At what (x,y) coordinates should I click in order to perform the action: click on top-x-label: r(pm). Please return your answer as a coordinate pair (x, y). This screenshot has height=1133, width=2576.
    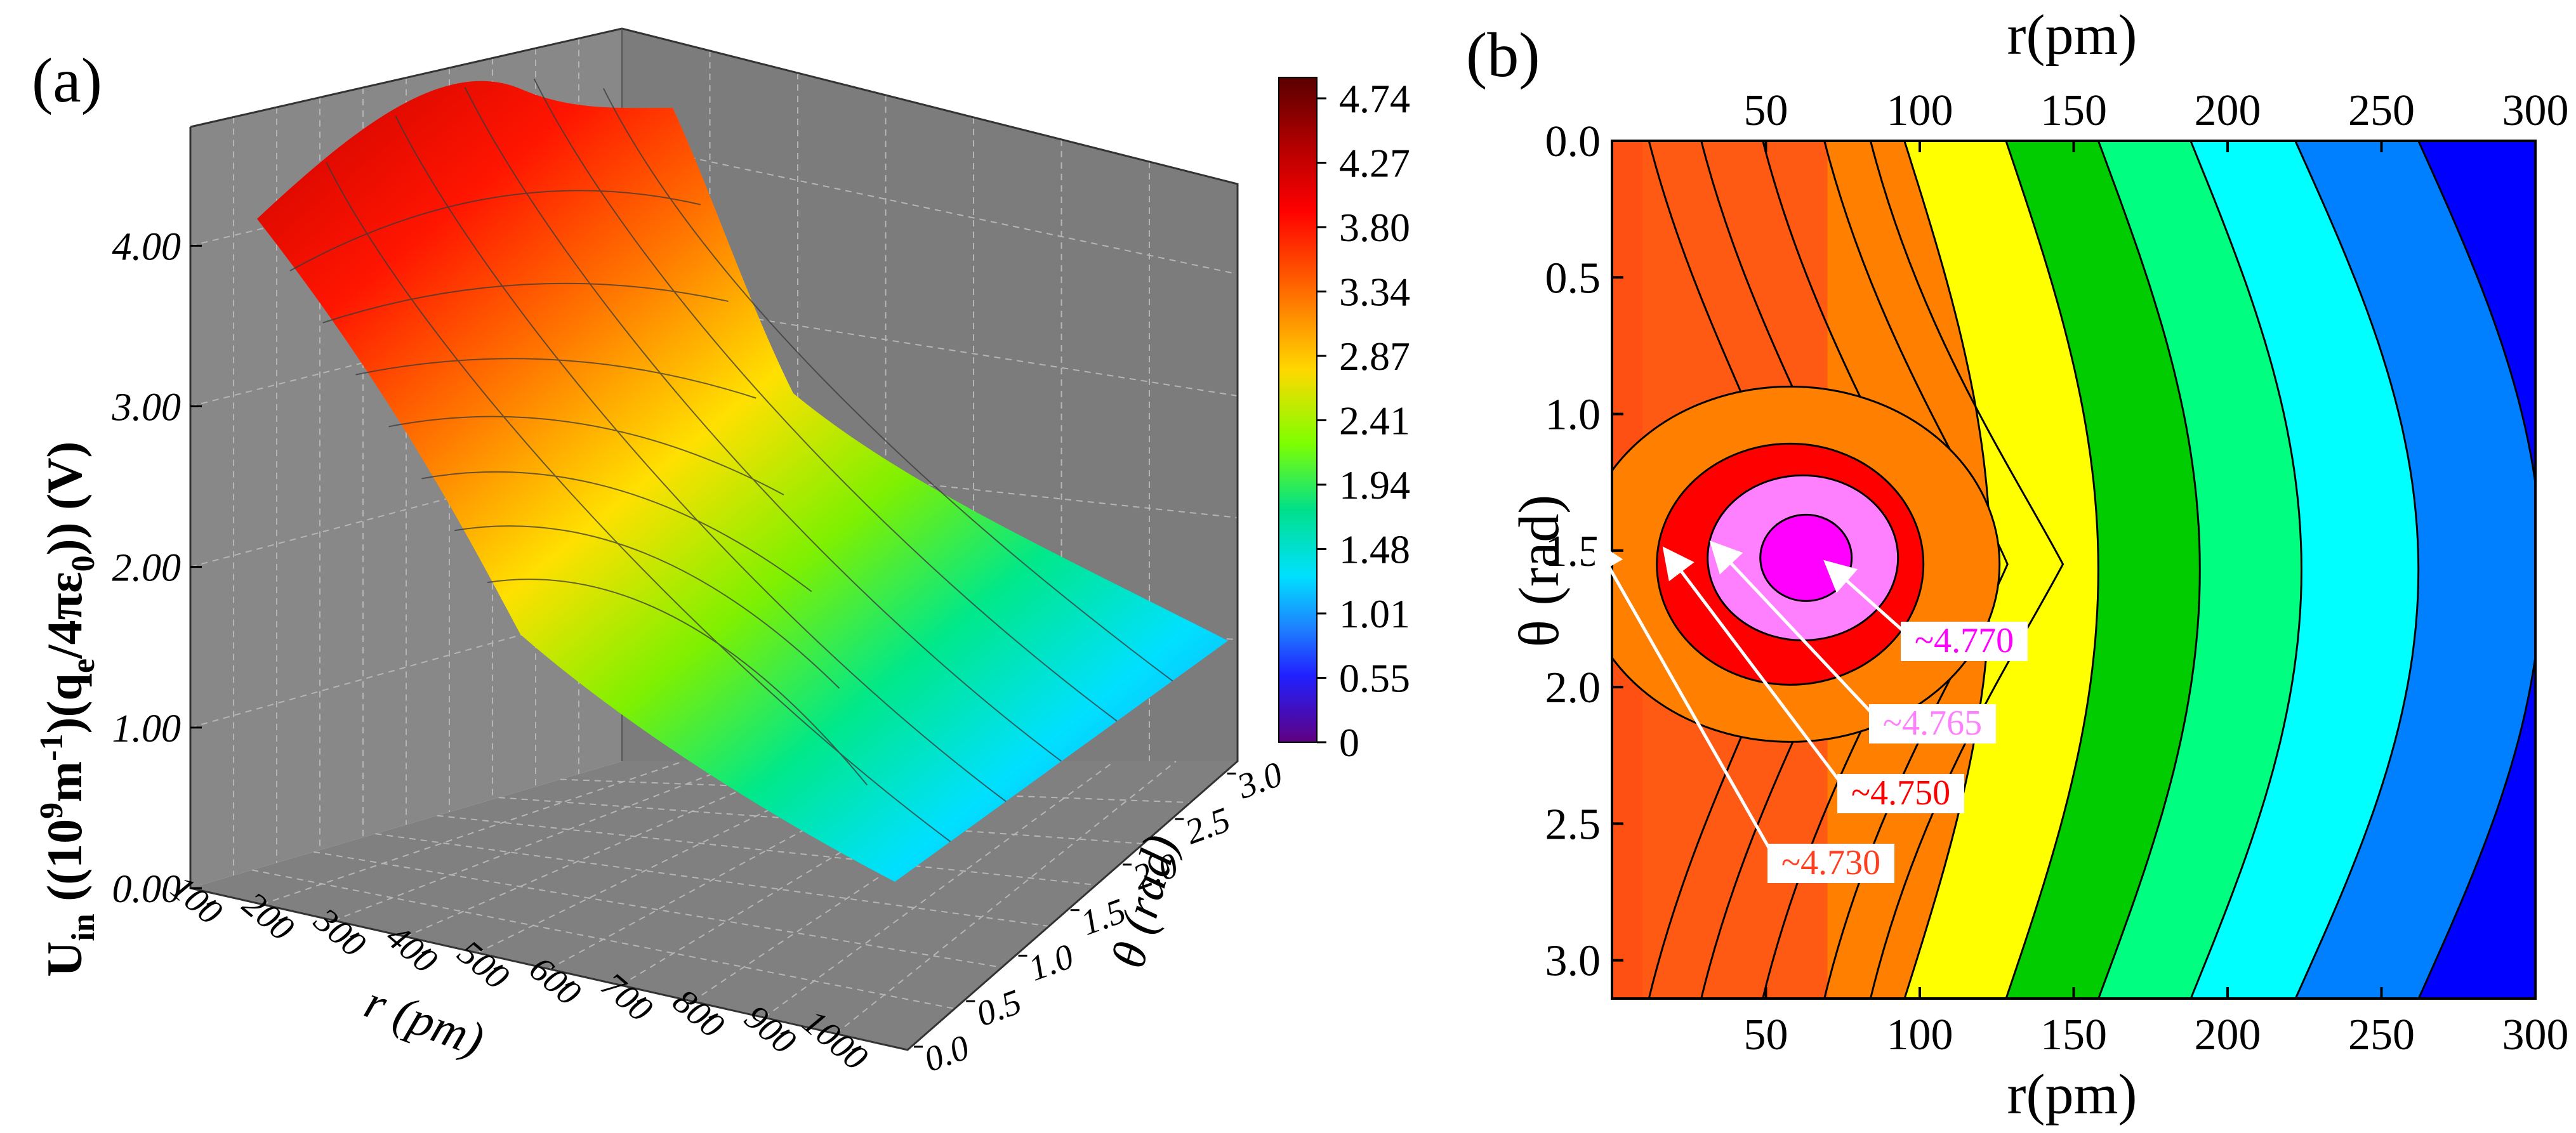
    Looking at the image, I should click on (2072, 35).